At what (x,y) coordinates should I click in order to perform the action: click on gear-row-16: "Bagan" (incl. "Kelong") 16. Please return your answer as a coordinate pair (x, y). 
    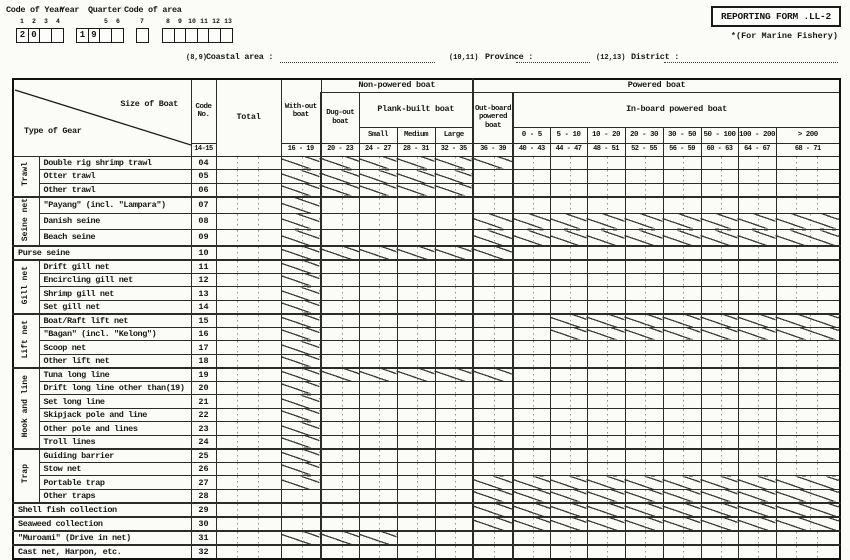
    Looking at the image, I should click on (427, 334).